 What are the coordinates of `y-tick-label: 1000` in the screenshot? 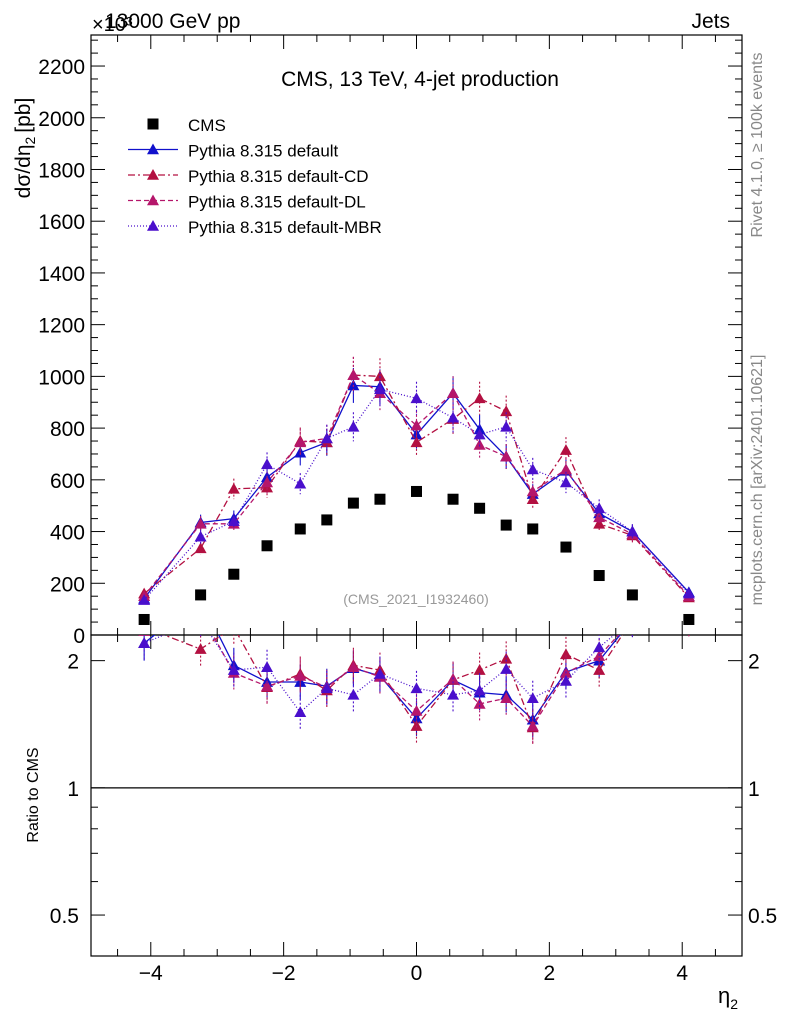 It's located at (61, 377).